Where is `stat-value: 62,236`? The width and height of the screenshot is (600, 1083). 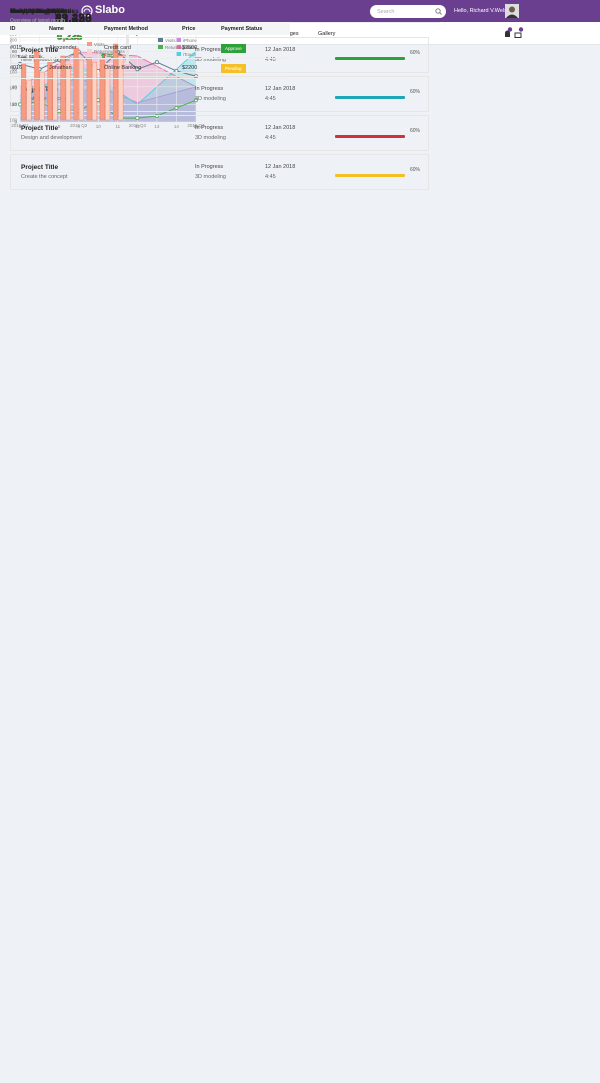
stat-value: 62,236 is located at coordinates (73, 18).